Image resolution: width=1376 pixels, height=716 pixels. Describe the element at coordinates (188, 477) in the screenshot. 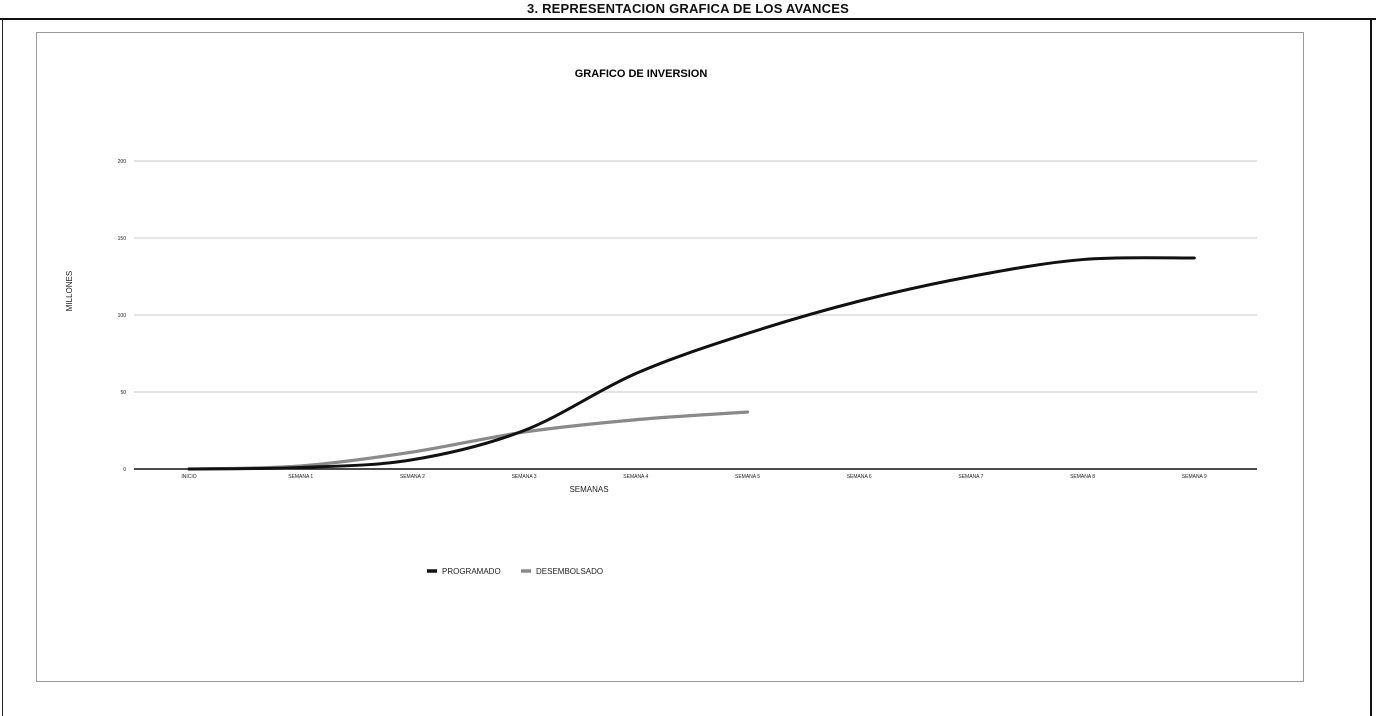

I see `x-tick-inicio: INICIO` at that location.